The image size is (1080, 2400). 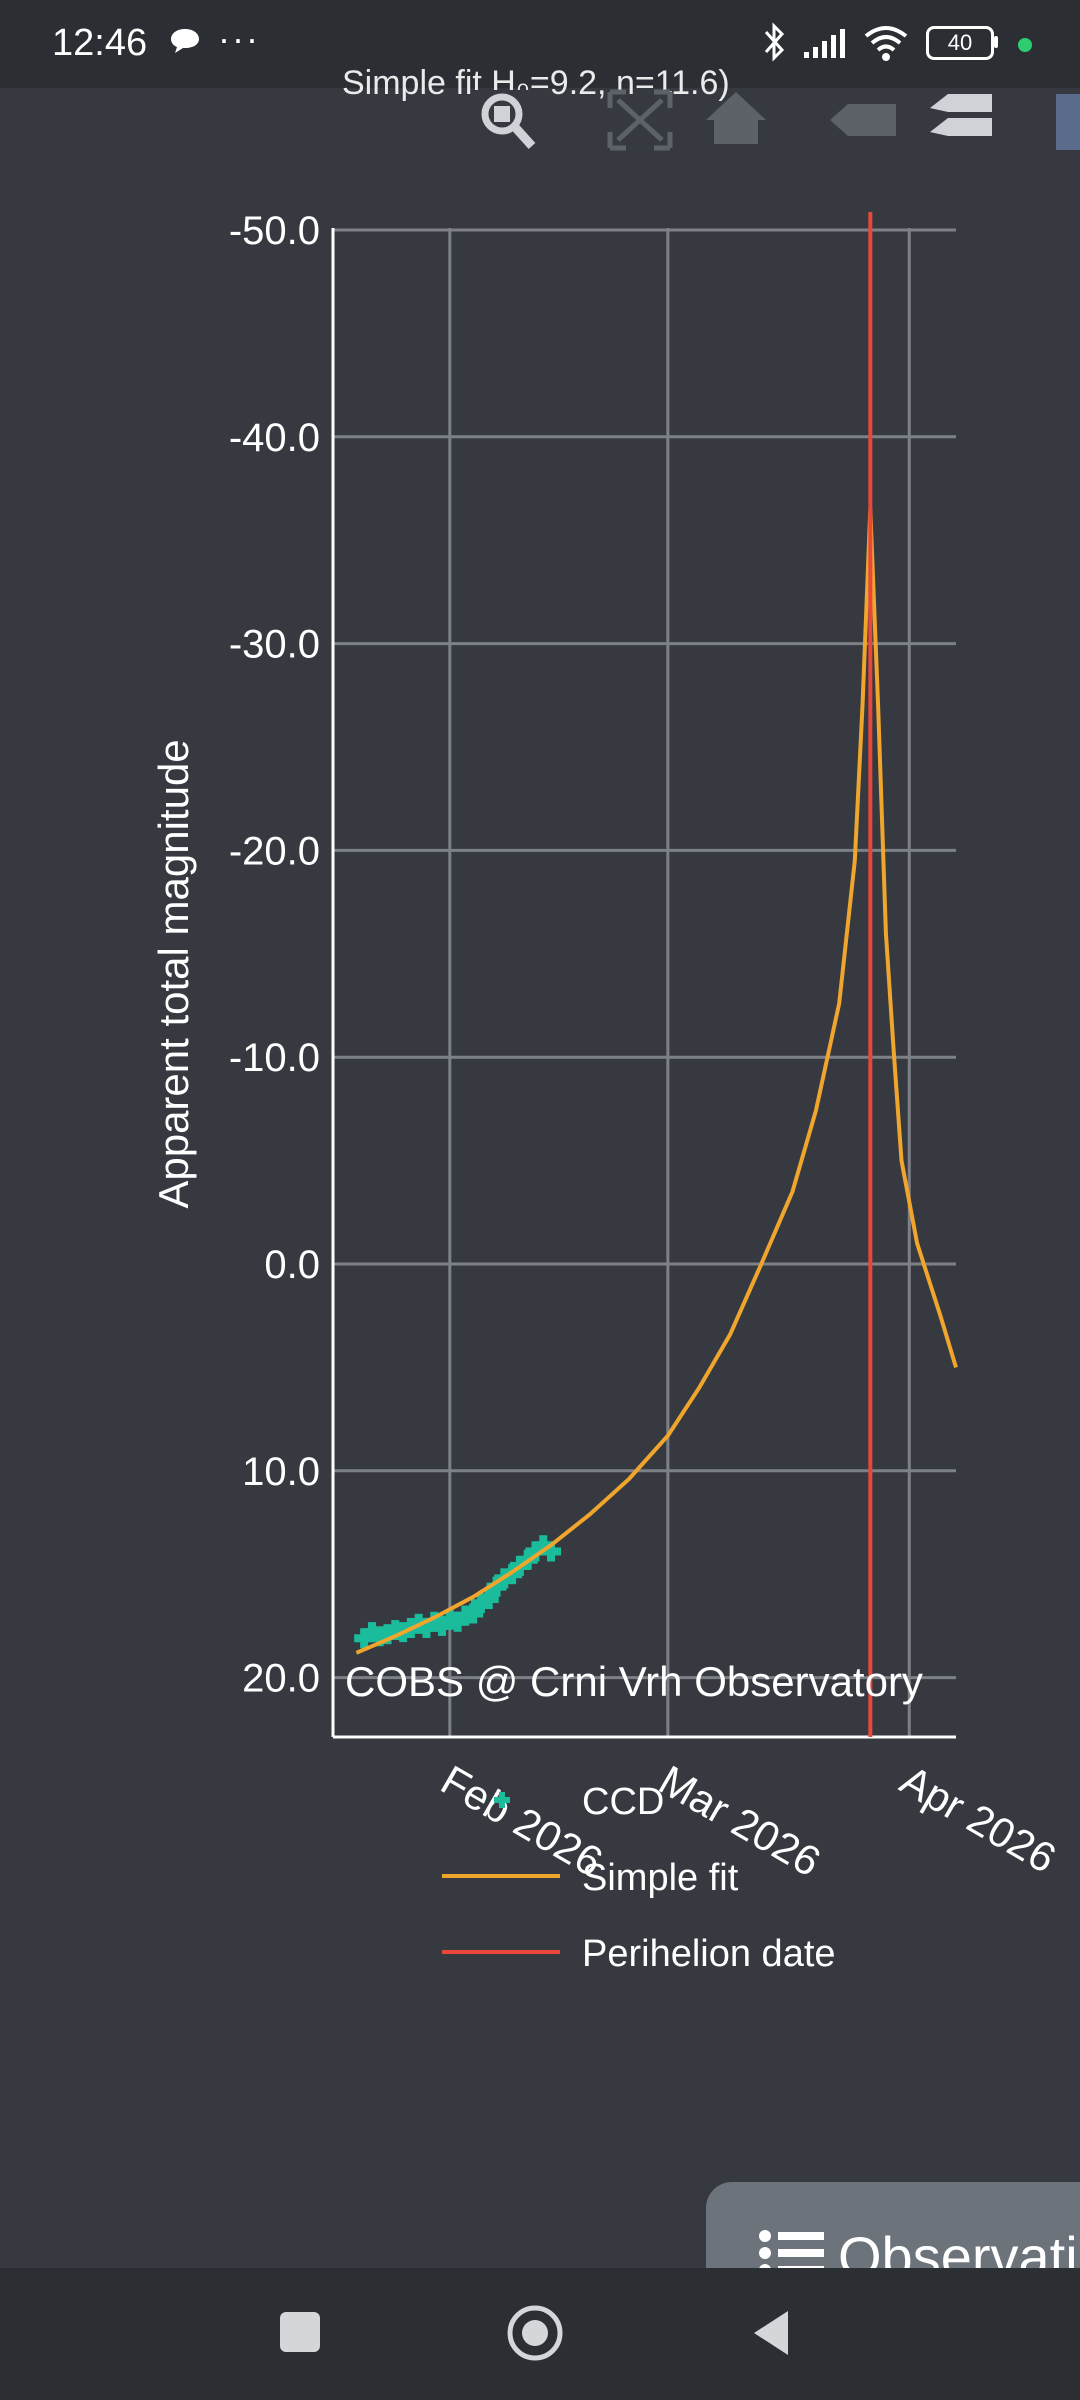 I want to click on status-bar: 12:46 ··· 40, so click(x=540, y=44).